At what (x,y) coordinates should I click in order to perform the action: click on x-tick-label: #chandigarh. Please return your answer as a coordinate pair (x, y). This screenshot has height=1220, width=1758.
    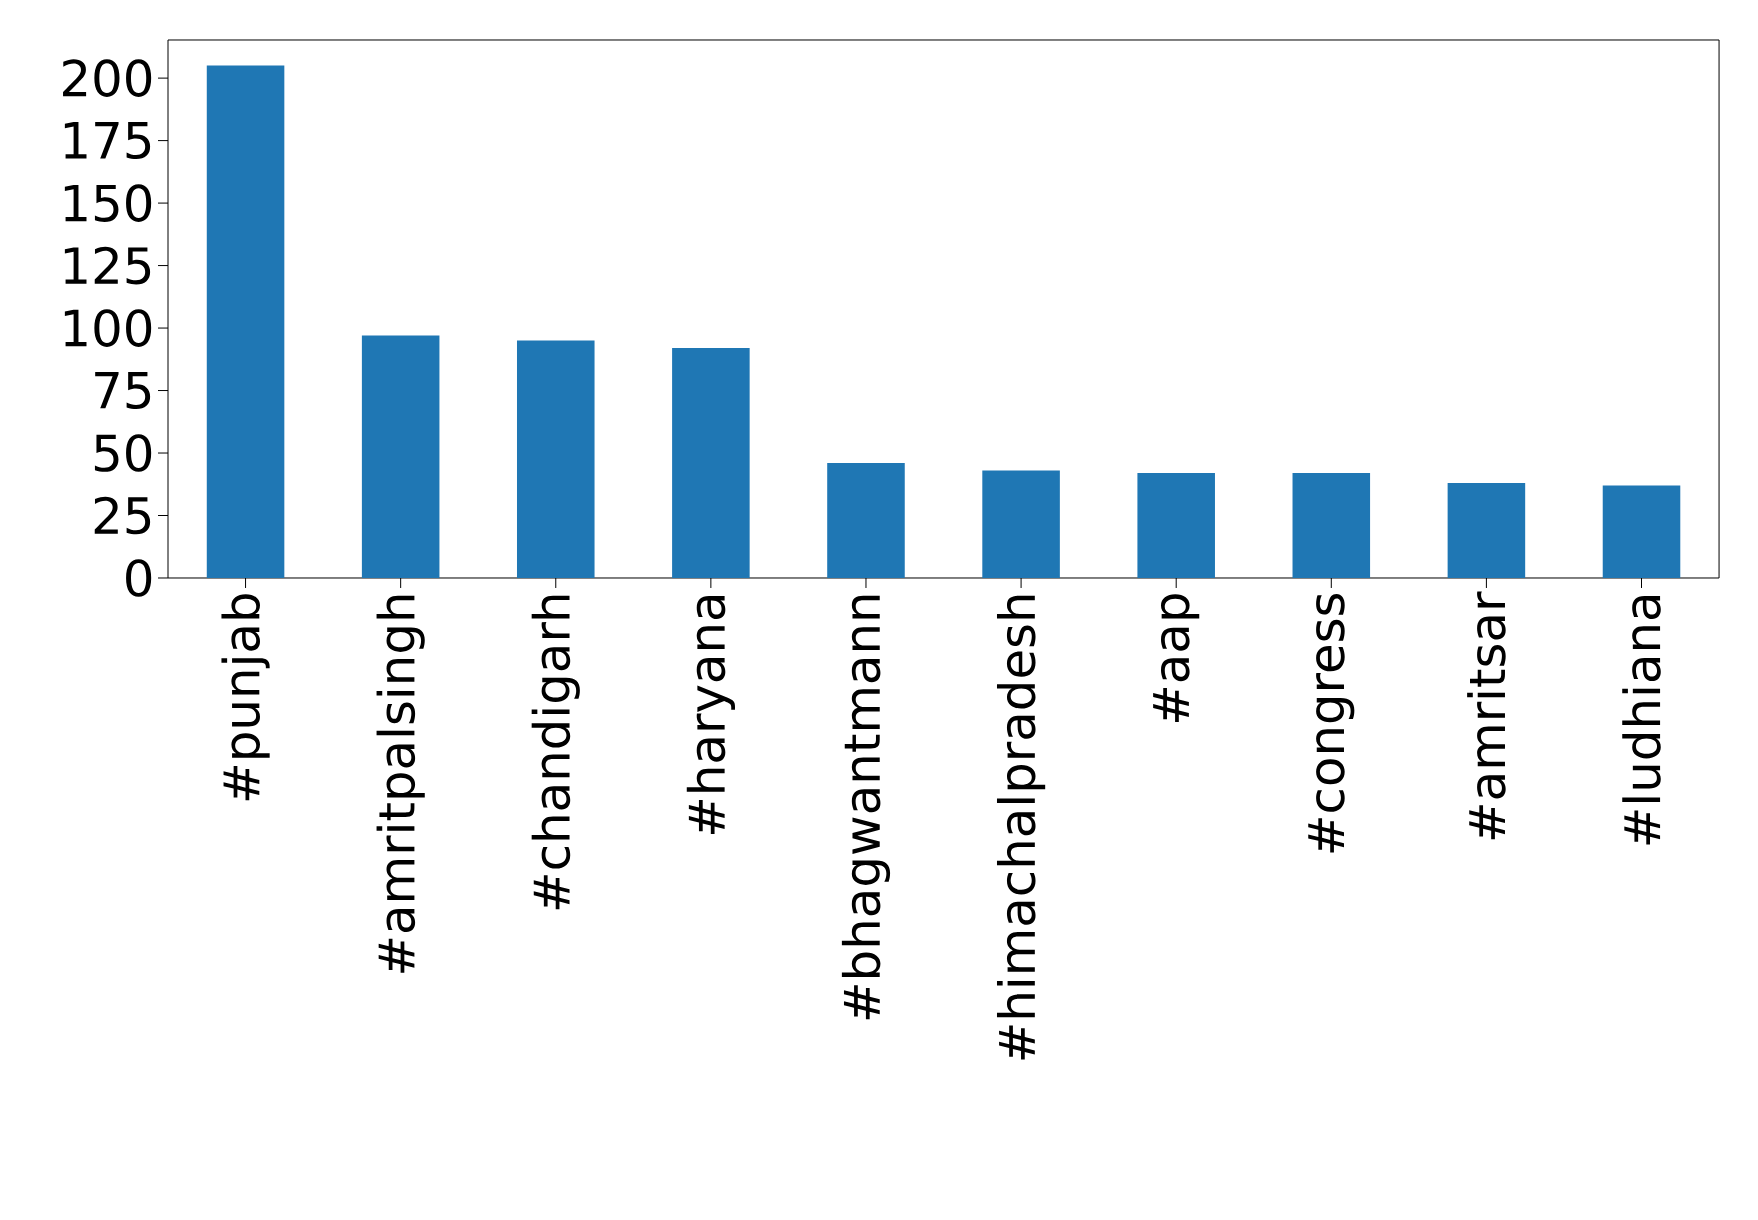
    Looking at the image, I should click on (555, 752).